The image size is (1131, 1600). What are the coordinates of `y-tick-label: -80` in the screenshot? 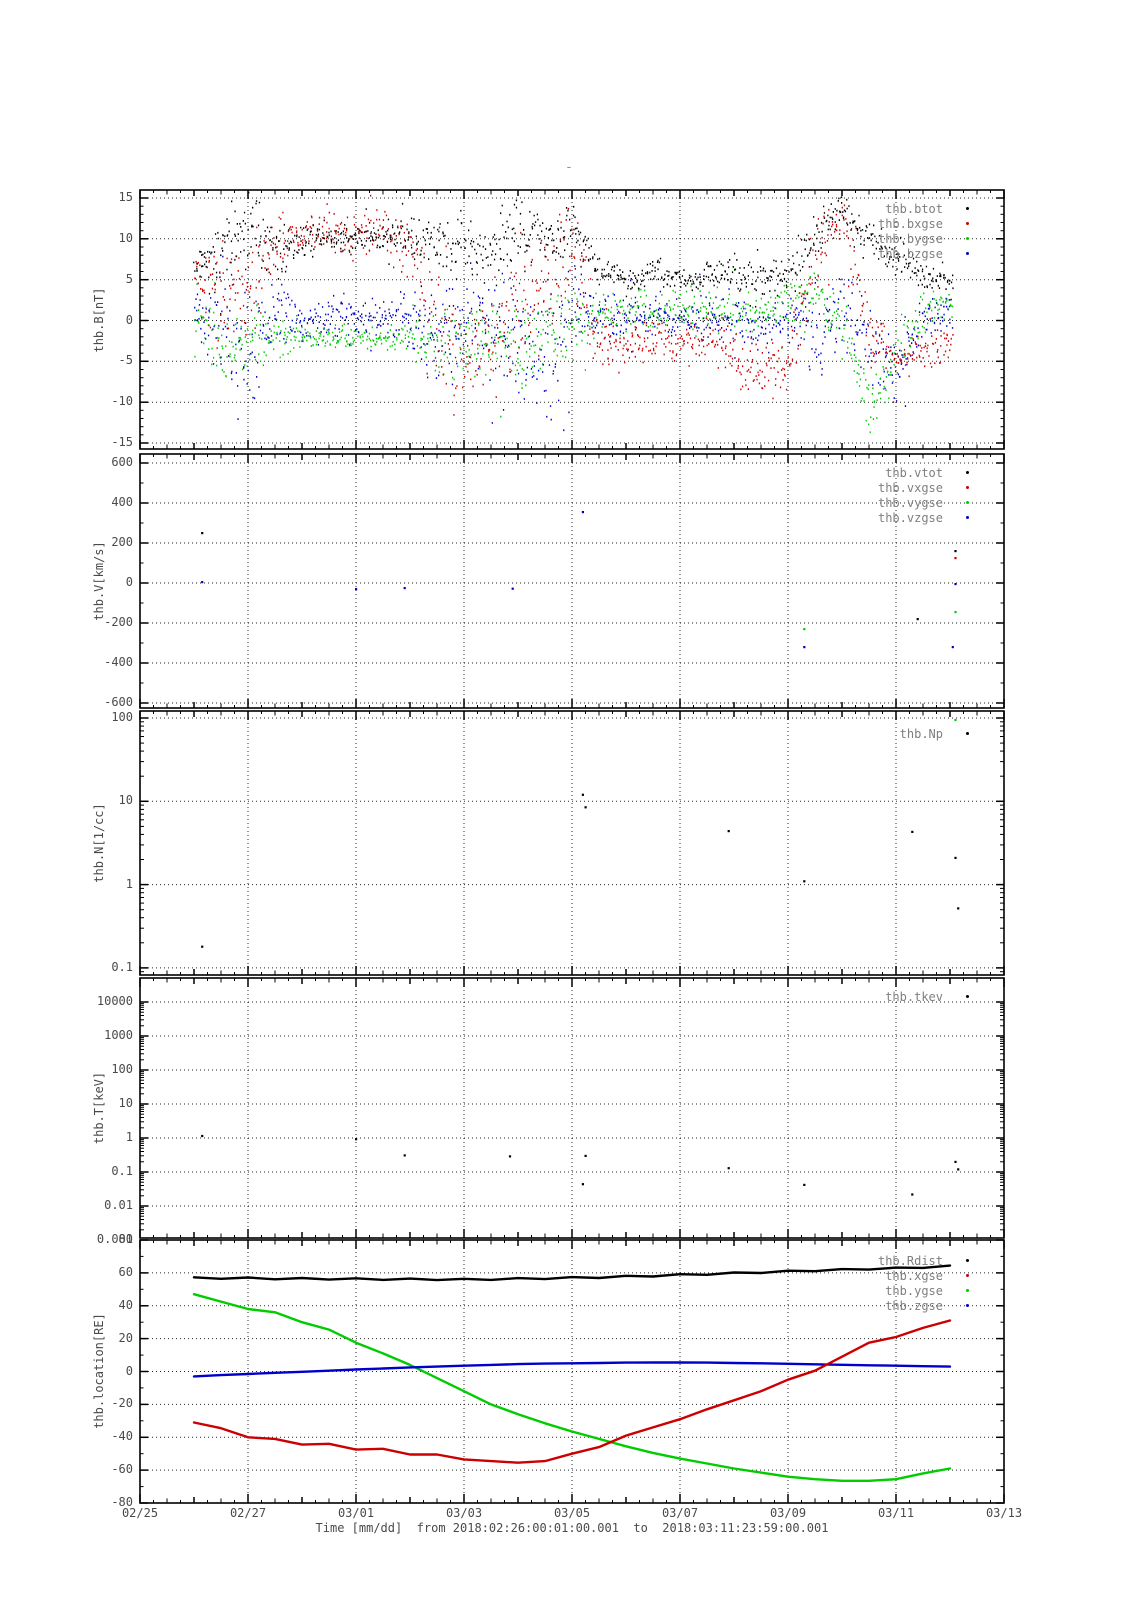 It's located at (122, 1502).